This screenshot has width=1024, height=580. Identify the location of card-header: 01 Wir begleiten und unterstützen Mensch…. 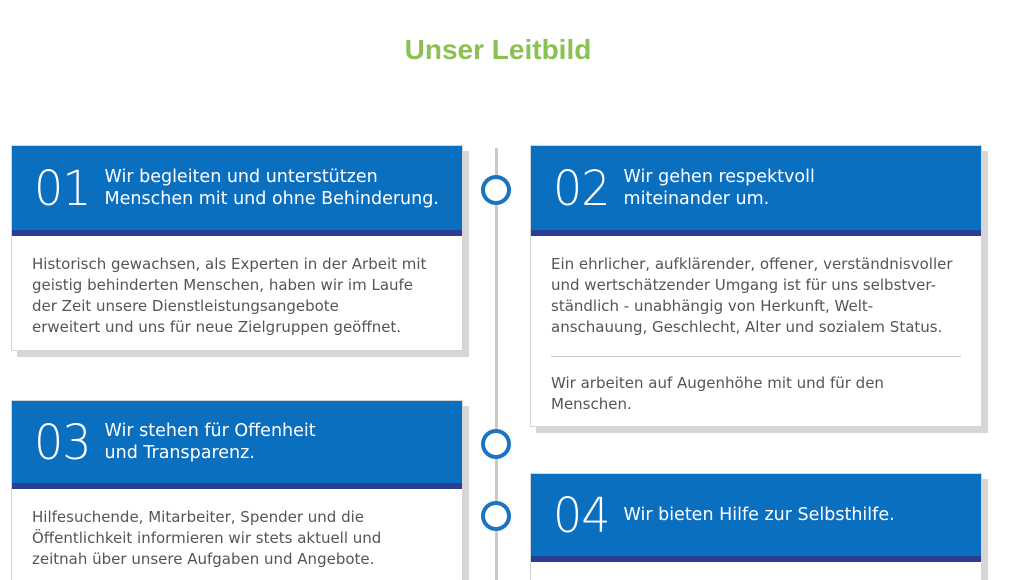
(237, 191).